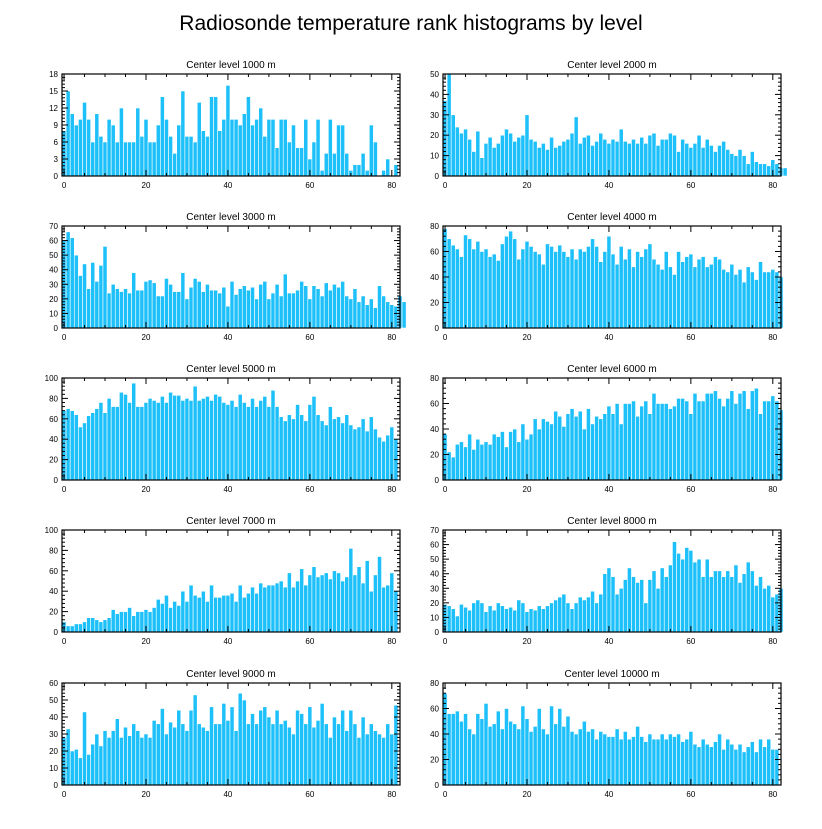  What do you see at coordinates (434, 455) in the screenshot?
I see `y-tick-label: 20` at bounding box center [434, 455].